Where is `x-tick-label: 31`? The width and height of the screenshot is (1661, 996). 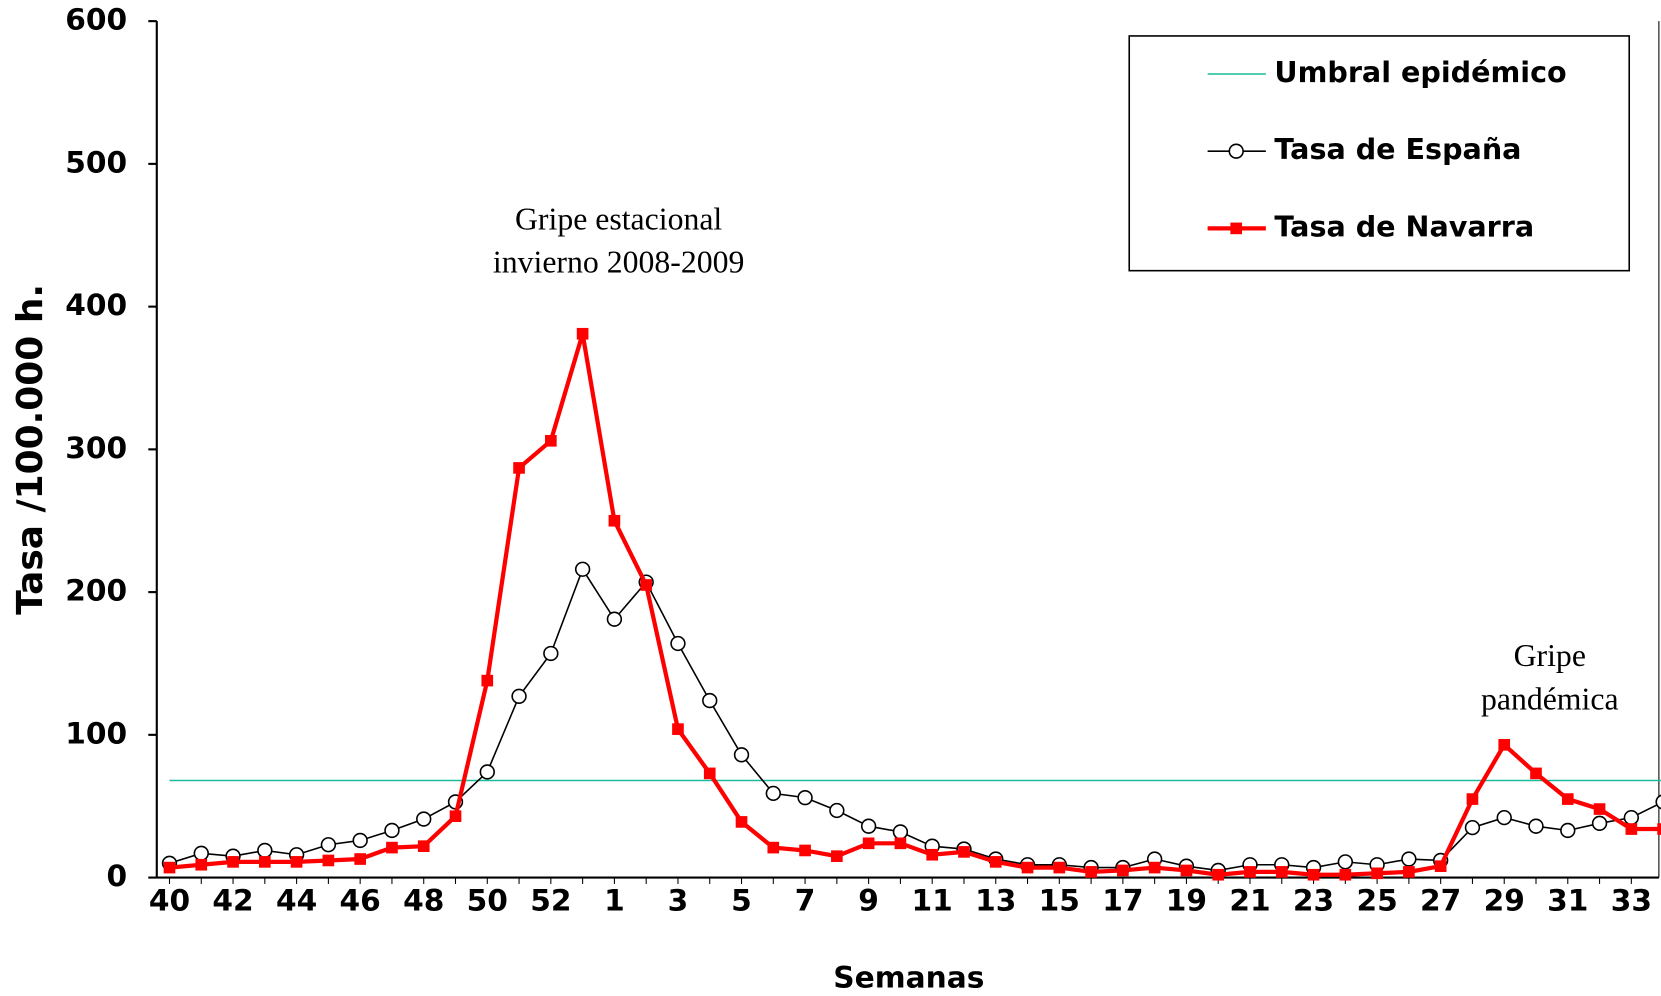 x-tick-label: 31 is located at coordinates (1567, 899).